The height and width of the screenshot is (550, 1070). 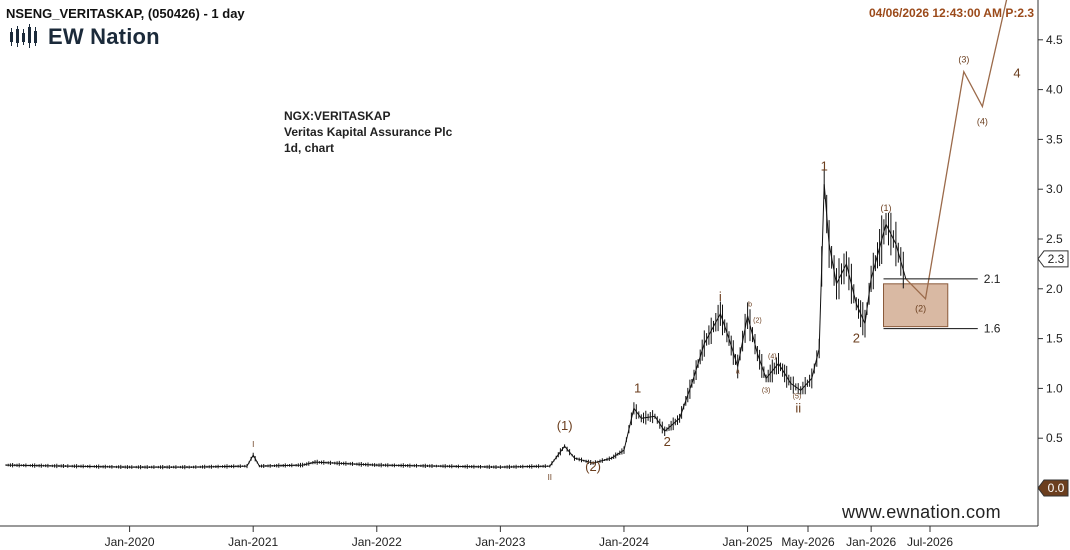 I want to click on level-label-0: 2.1, so click(x=992, y=279).